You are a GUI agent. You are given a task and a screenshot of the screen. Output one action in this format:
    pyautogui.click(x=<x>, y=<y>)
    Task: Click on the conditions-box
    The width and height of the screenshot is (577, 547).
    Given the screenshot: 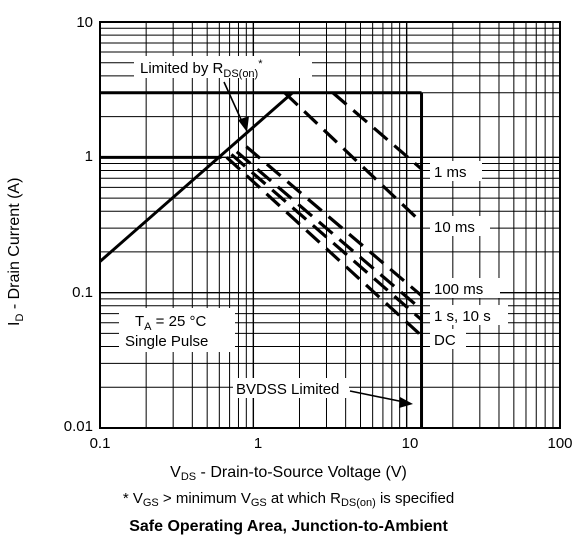 What is the action you would take?
    pyautogui.click(x=177, y=330)
    